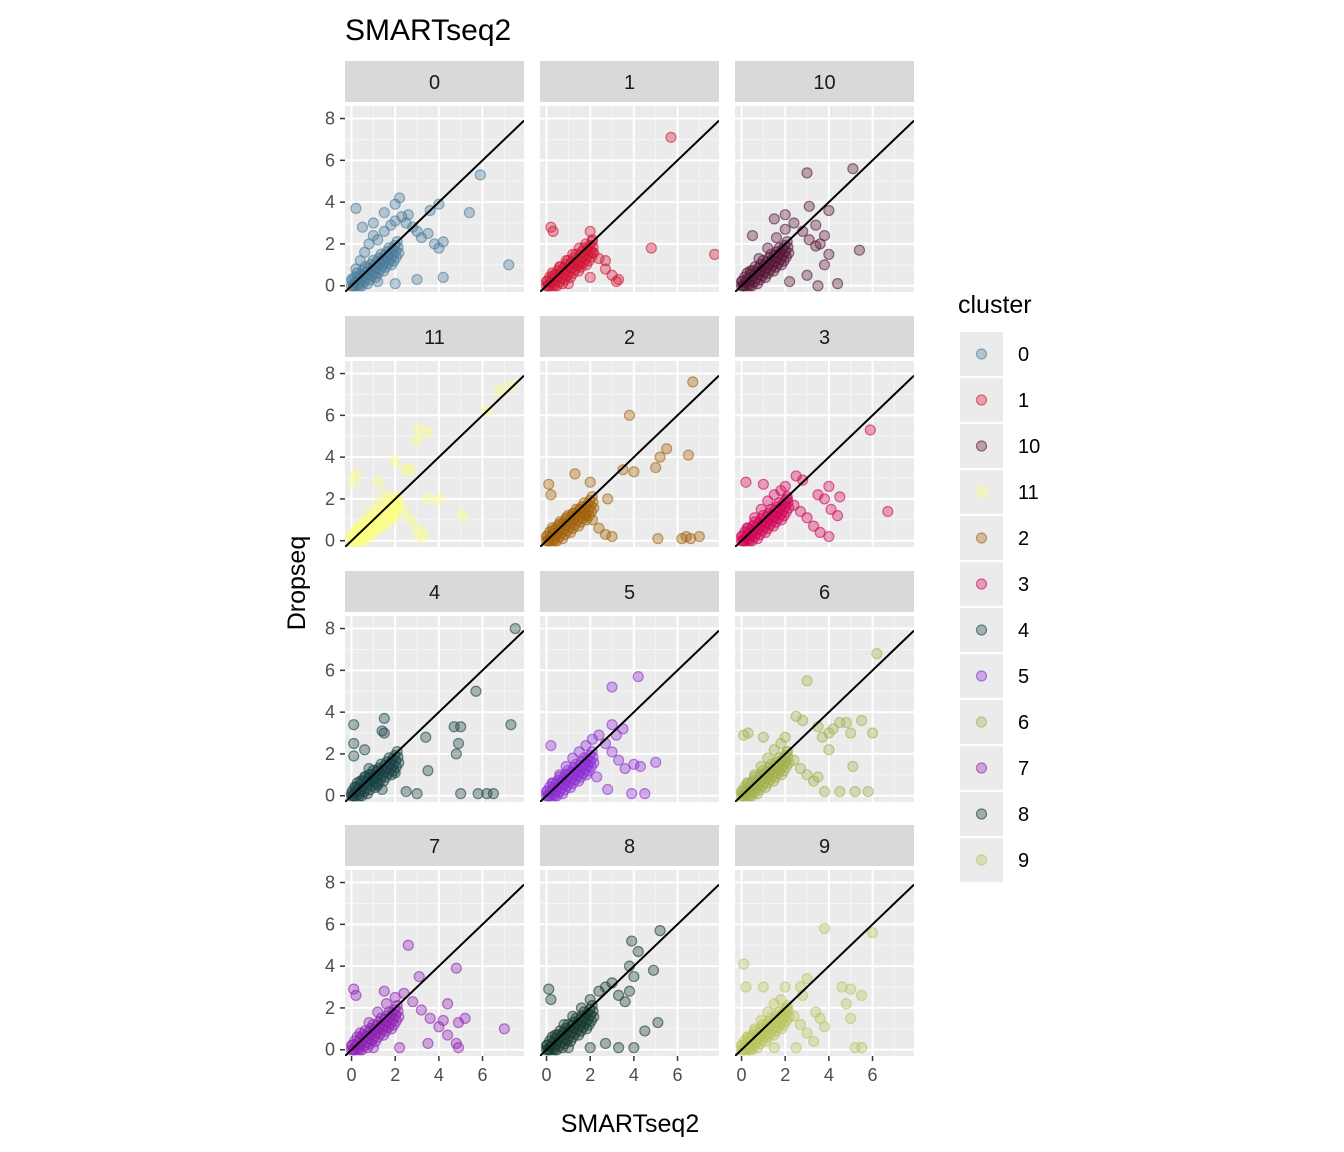 The height and width of the screenshot is (1152, 1344). I want to click on x-tick-label: 2, so click(395, 1075).